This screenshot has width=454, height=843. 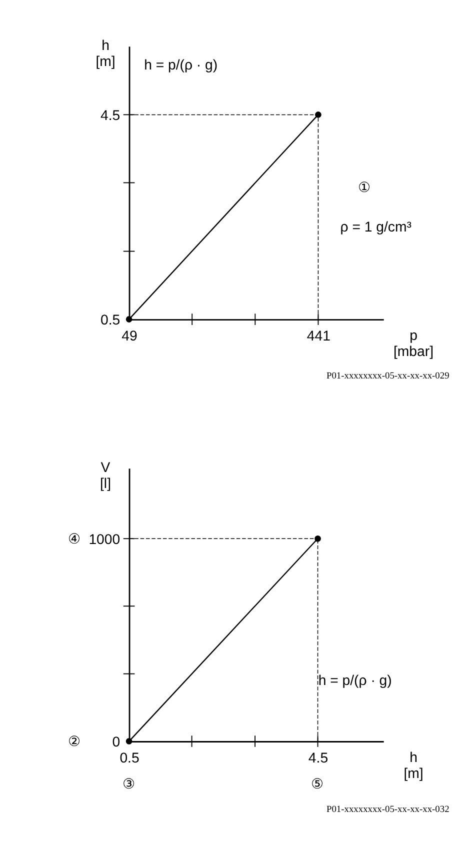 I want to click on y-axis-title: V [l], so click(x=105, y=474).